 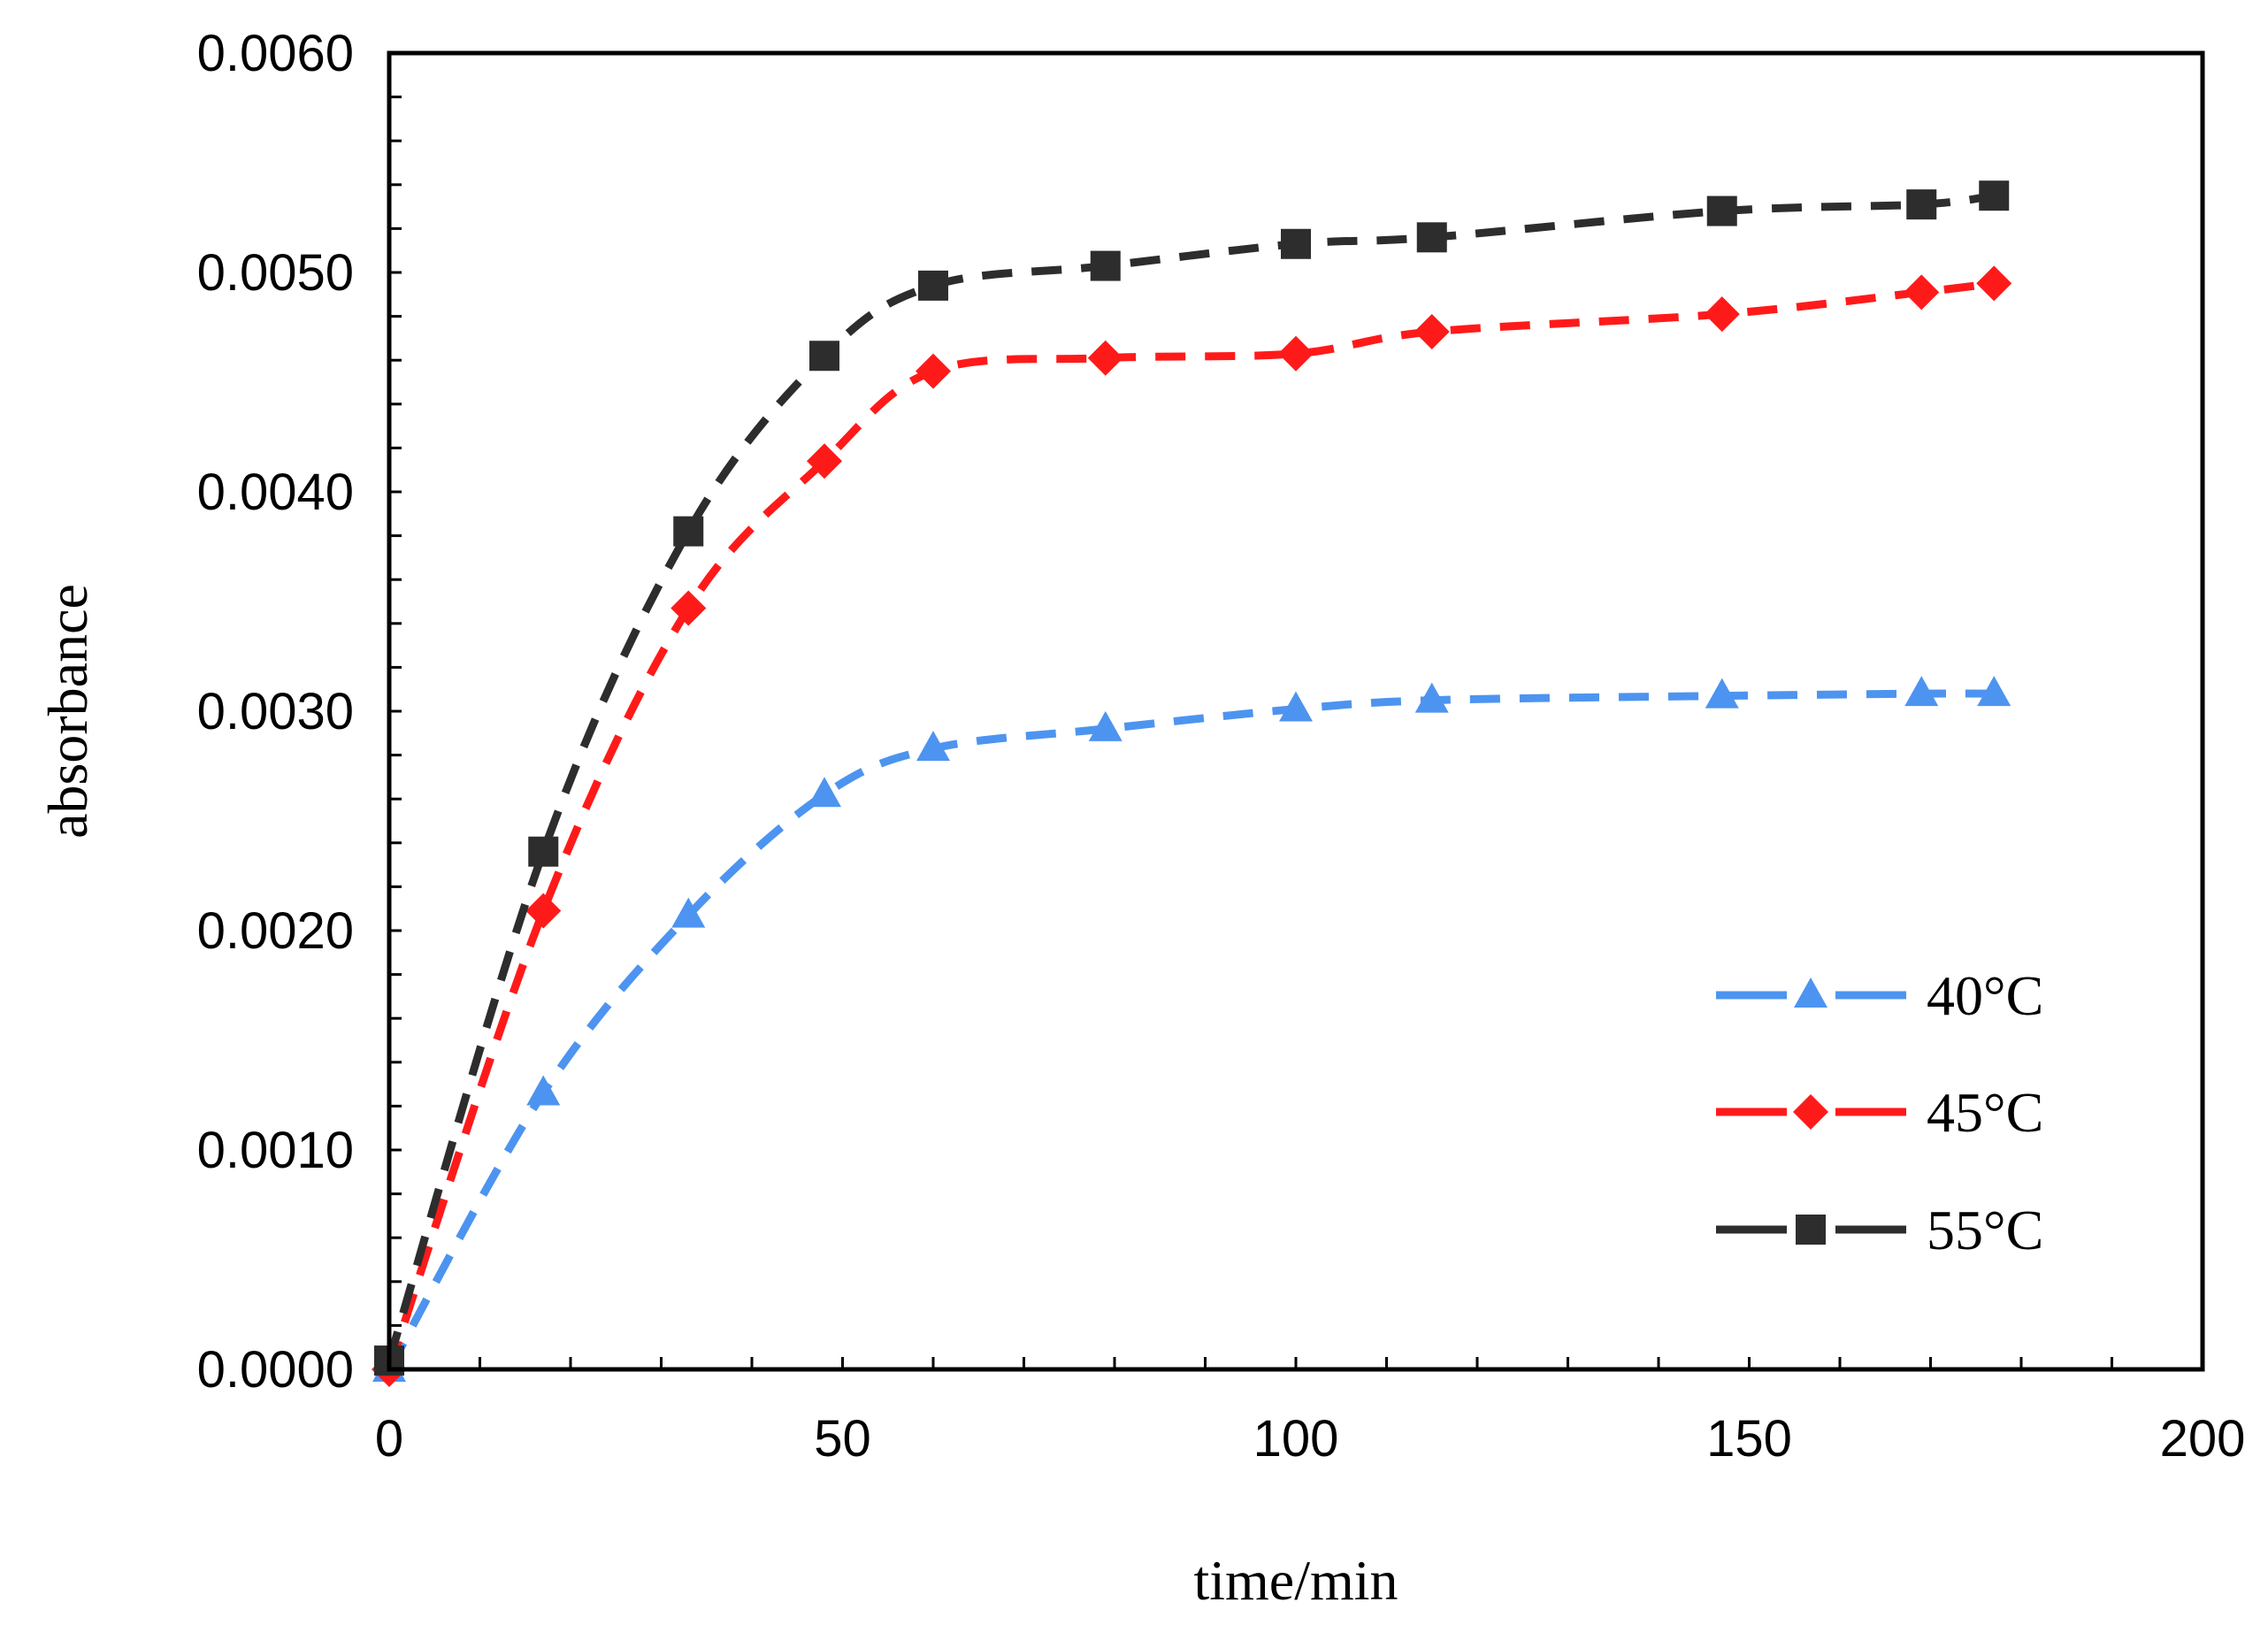 I want to click on legend: 40°C 45°C 55°C, so click(x=1880, y=1112).